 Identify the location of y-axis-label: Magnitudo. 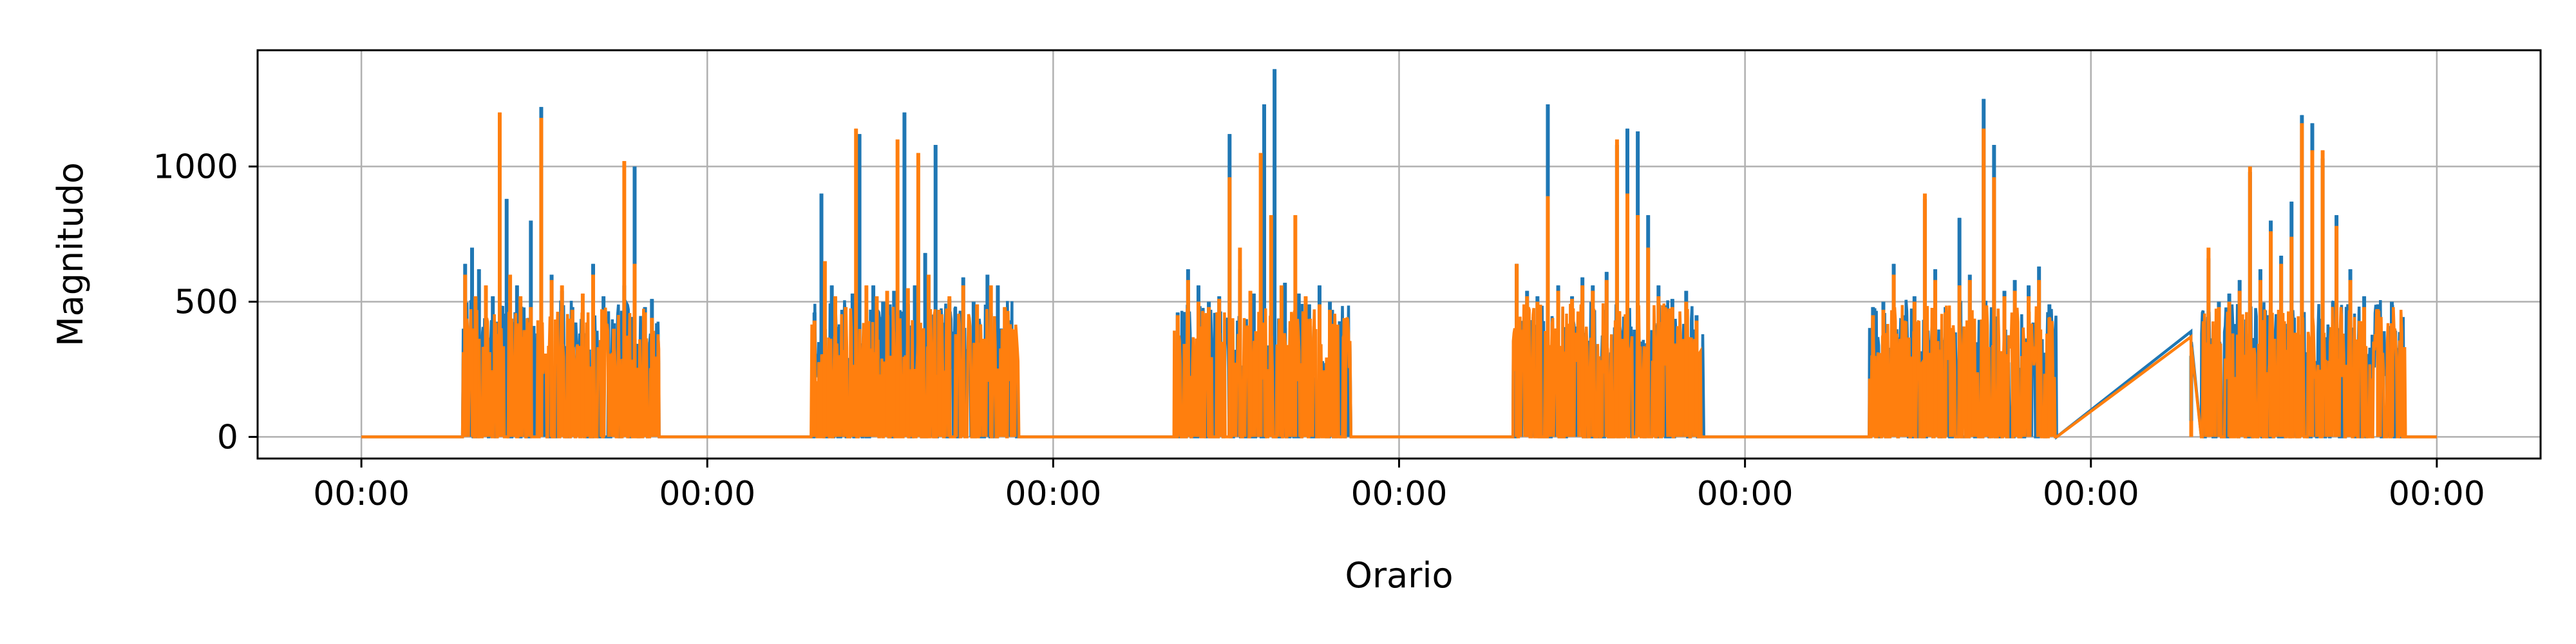
(70, 254).